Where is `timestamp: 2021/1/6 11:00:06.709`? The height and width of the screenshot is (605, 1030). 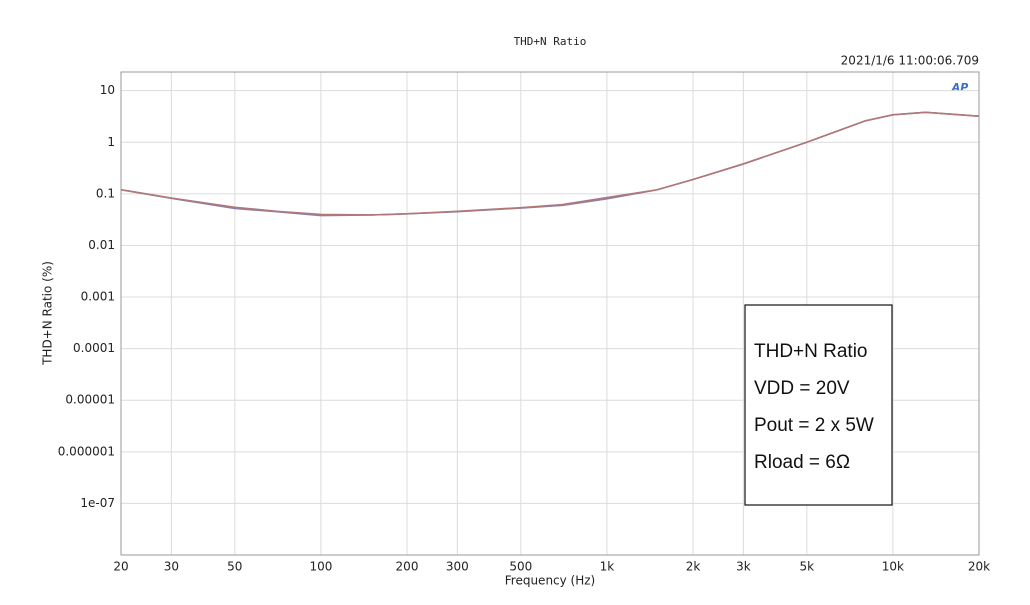 timestamp: 2021/1/6 11:00:06.709 is located at coordinates (910, 61).